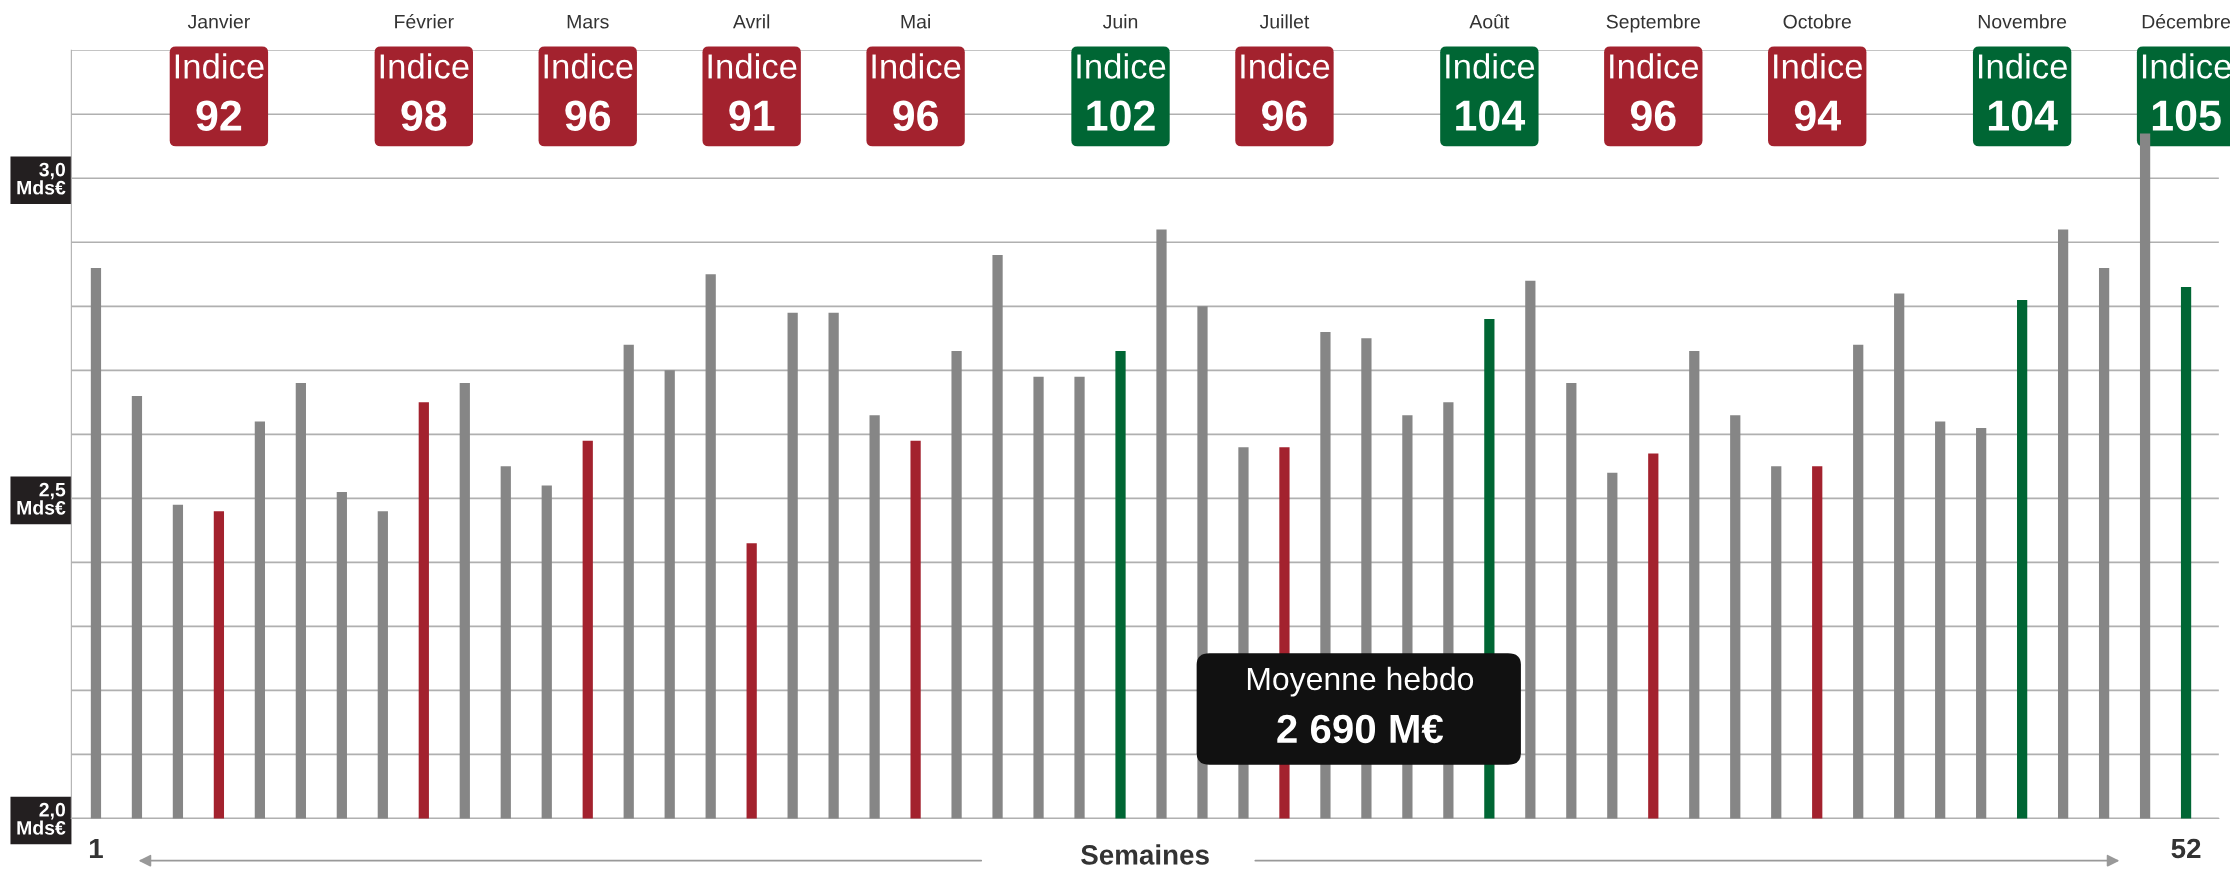 Image resolution: width=2230 pixels, height=881 pixels. Describe the element at coordinates (1489, 21) in the screenshot. I see `text: Août` at that location.